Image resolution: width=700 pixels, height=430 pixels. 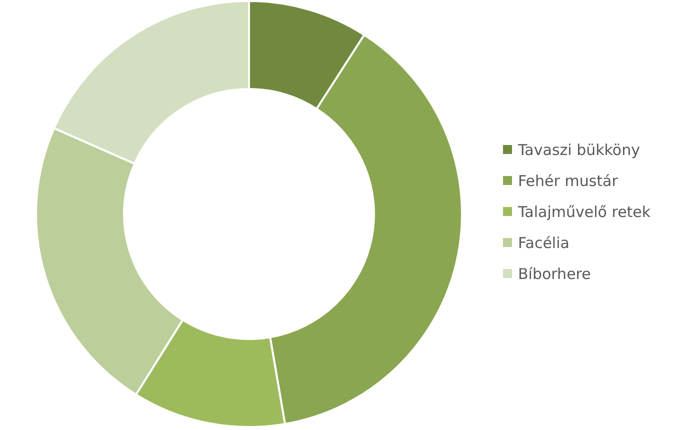 I want to click on legend-label: Facélia, so click(x=544, y=243).